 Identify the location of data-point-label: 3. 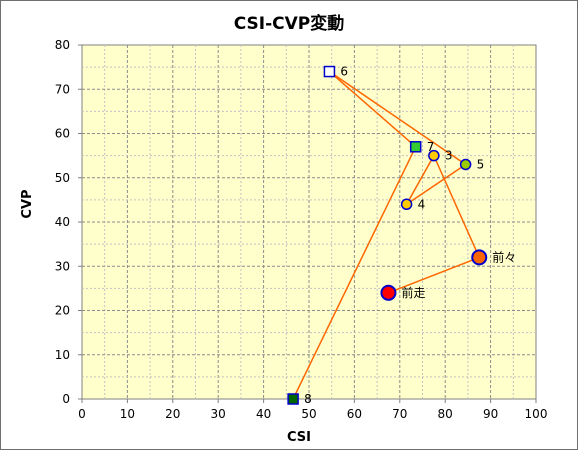
(449, 156).